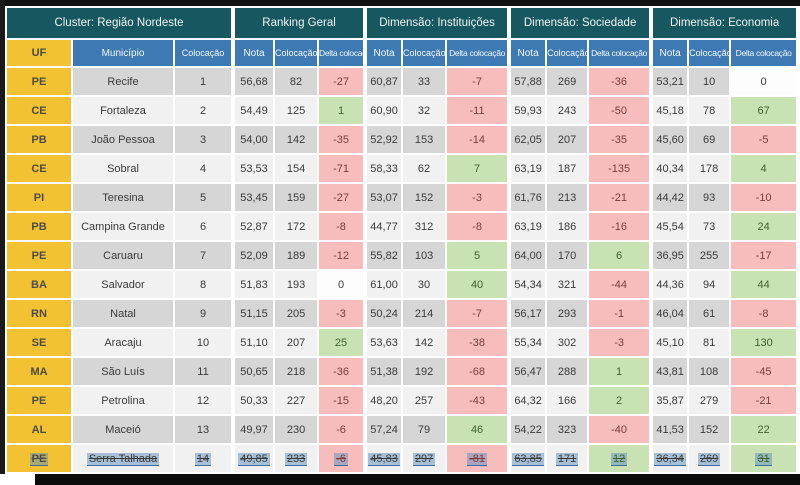 This screenshot has width=800, height=485. I want to click on economia-delta-cell: 31, so click(764, 458).